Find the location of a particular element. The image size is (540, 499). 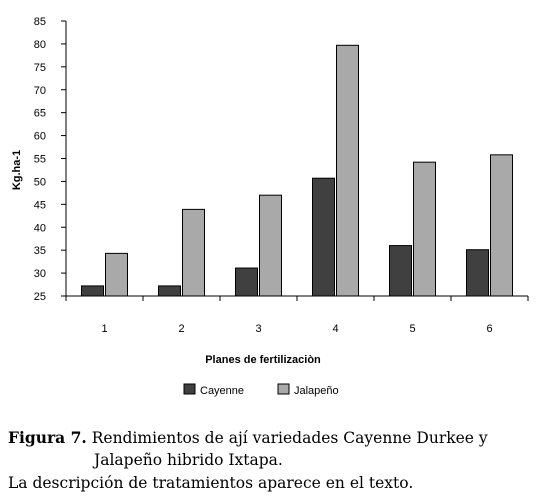

y-tick-label: 25 is located at coordinates (40, 297).